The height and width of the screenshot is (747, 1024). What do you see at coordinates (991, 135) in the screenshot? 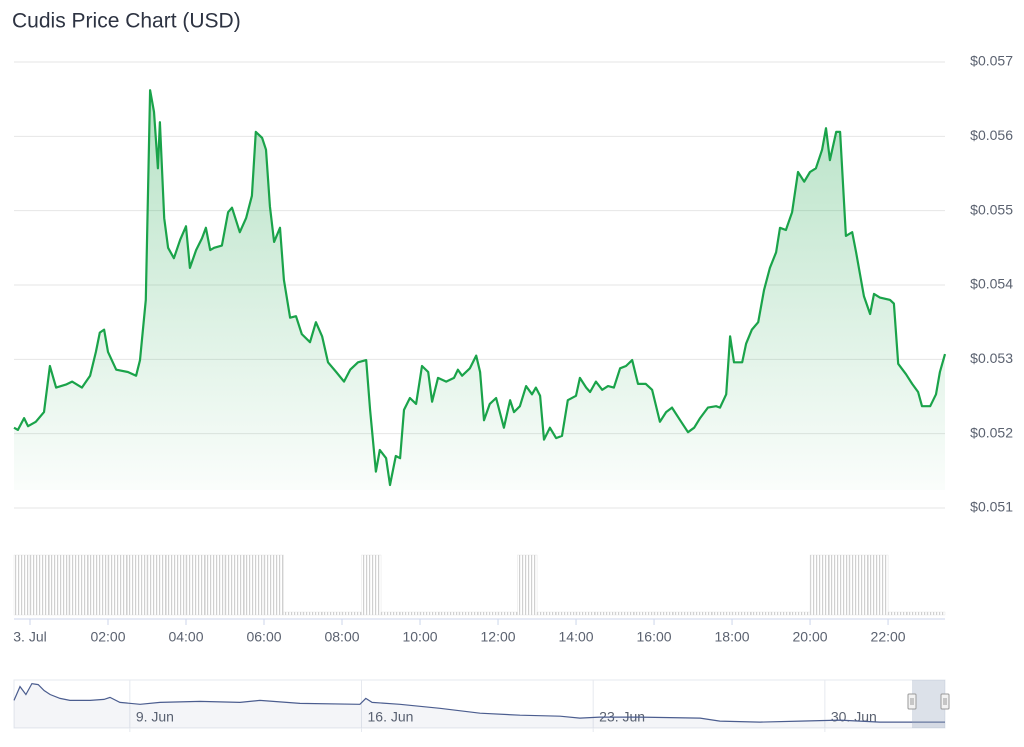
I see `y-tick-label: $0.056` at bounding box center [991, 135].